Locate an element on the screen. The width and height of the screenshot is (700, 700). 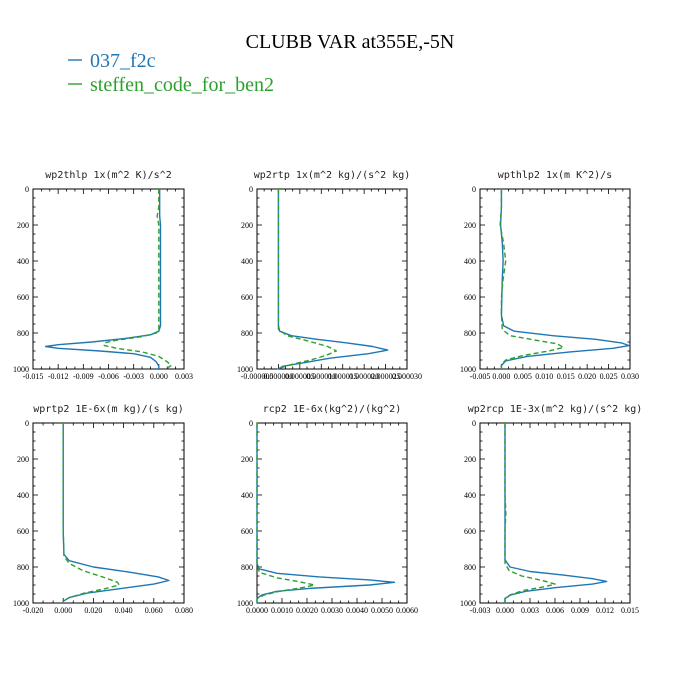
x-tick-label: 0.000030 is located at coordinates (407, 376).